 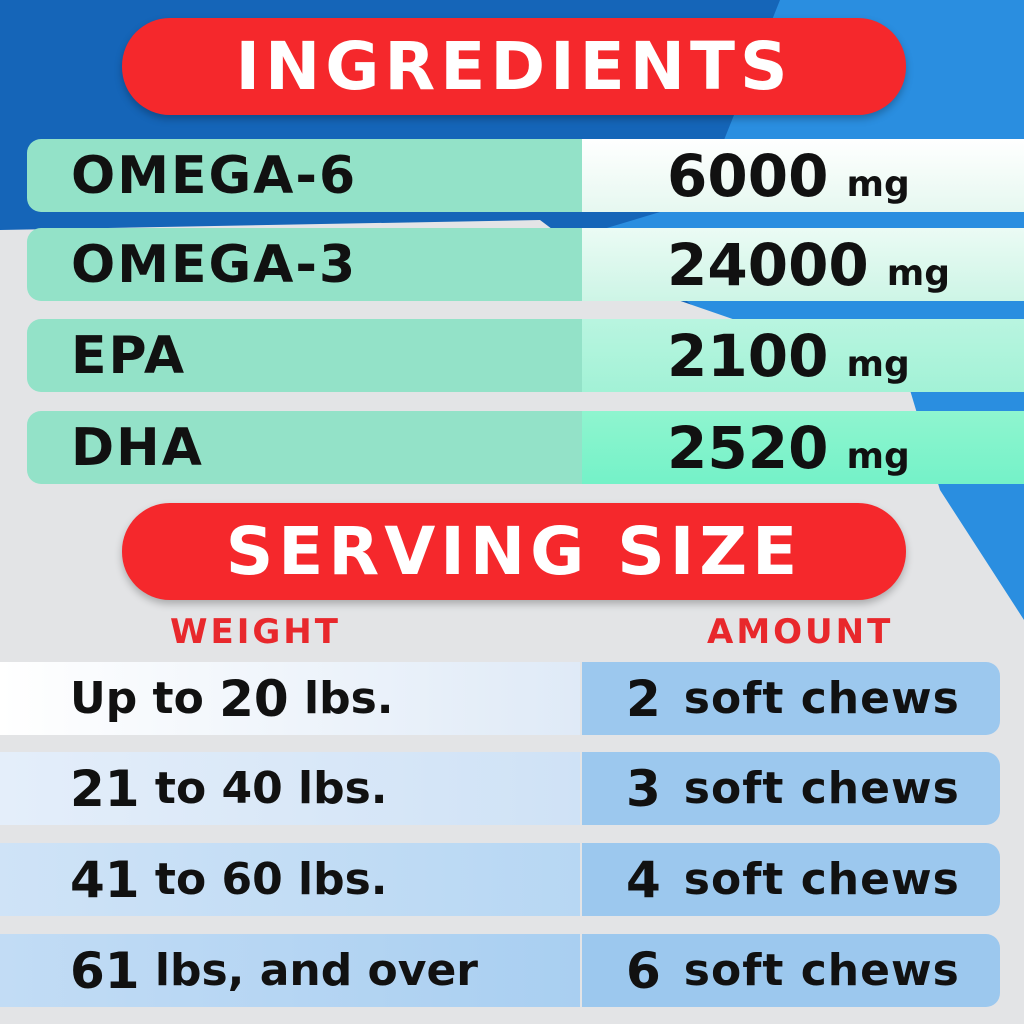 I want to click on ingredient-amount: 24000 mg, so click(x=803, y=264).